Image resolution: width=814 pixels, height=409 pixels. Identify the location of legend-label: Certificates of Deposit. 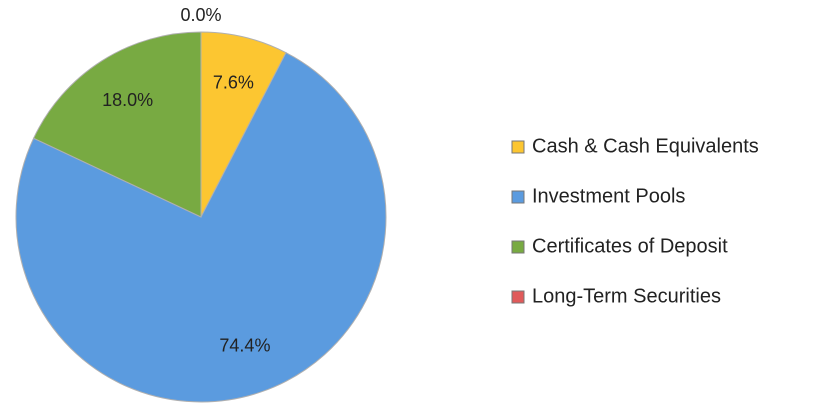
(630, 246).